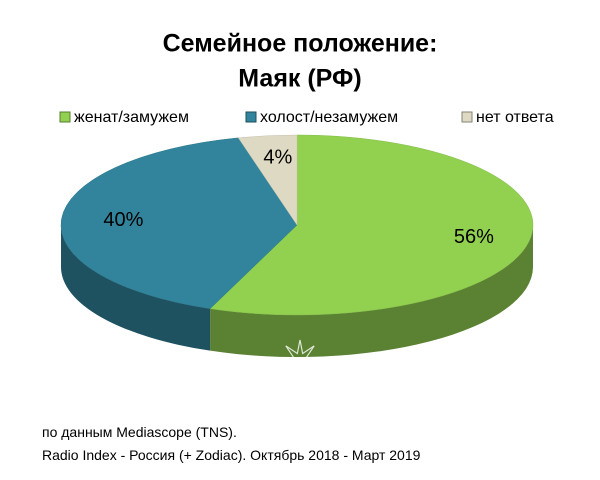 Image resolution: width=600 pixels, height=480 pixels. What do you see at coordinates (515, 117) in the screenshot?
I see `legend-label: нет ответа` at bounding box center [515, 117].